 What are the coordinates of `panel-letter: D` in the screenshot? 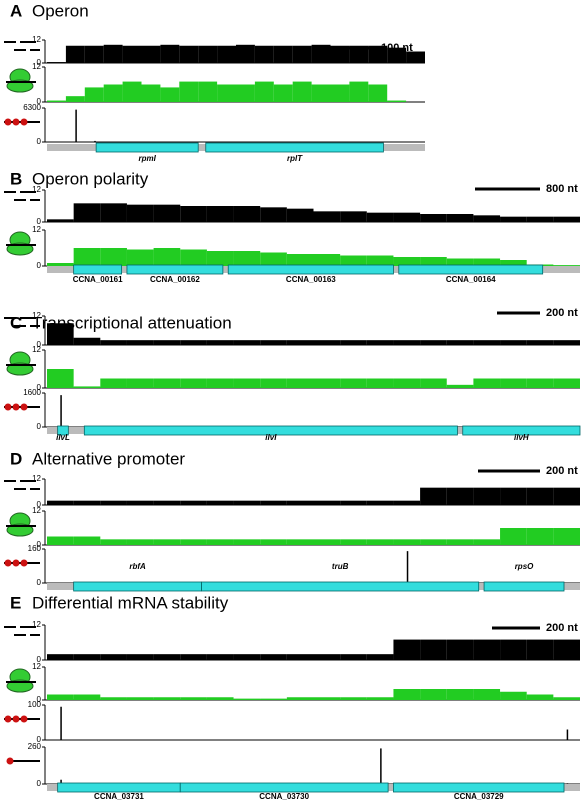 It's located at (16, 458).